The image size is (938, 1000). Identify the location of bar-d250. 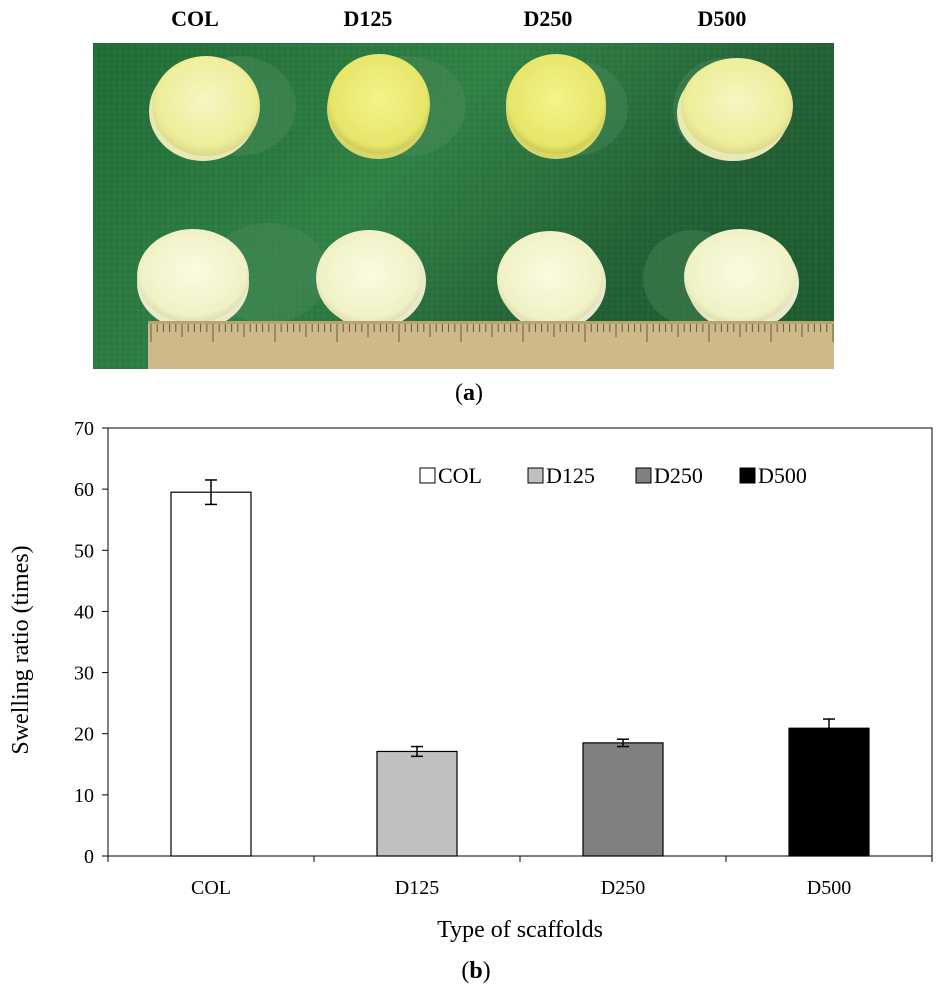
(623, 799).